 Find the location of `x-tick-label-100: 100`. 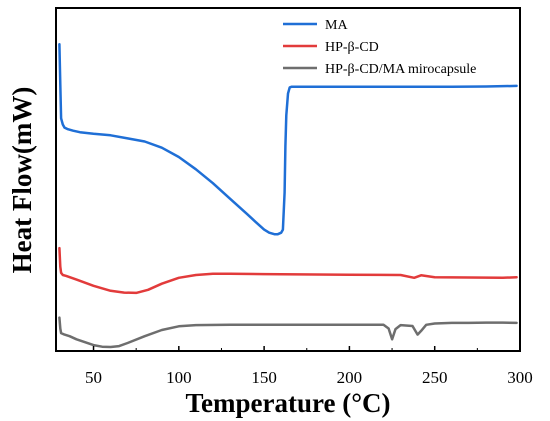

x-tick-label-100: 100 is located at coordinates (179, 377).